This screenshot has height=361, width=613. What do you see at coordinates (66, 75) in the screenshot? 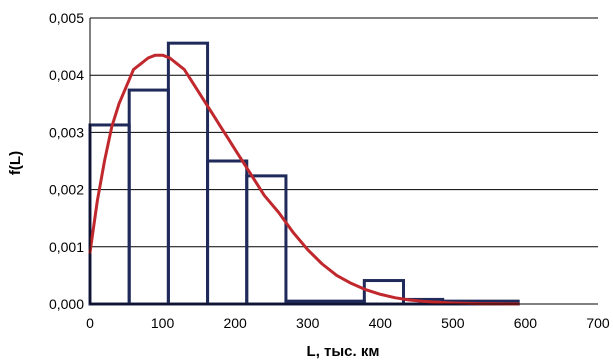
I see `y-tick-label: 0,004` at bounding box center [66, 75].